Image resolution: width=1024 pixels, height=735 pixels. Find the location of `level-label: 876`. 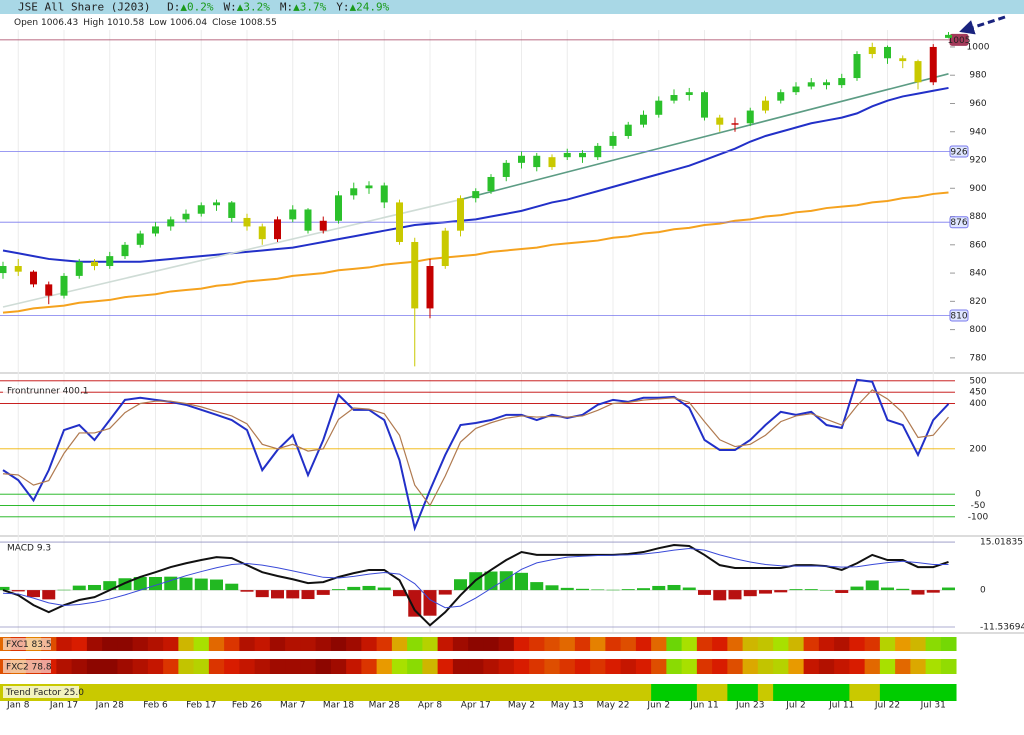

level-label: 876 is located at coordinates (958, 223).